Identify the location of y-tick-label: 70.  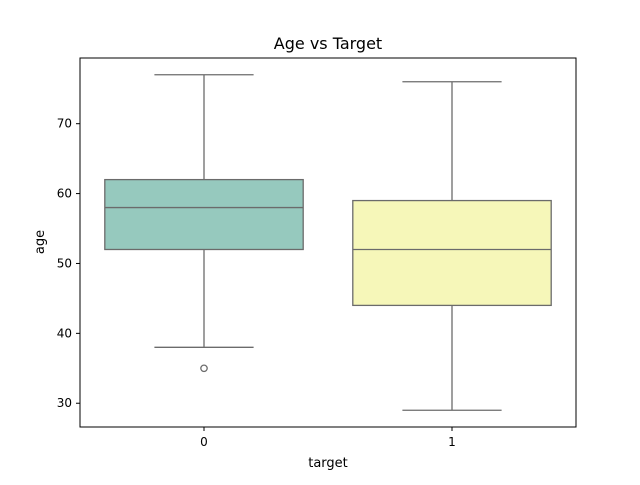
(64, 124).